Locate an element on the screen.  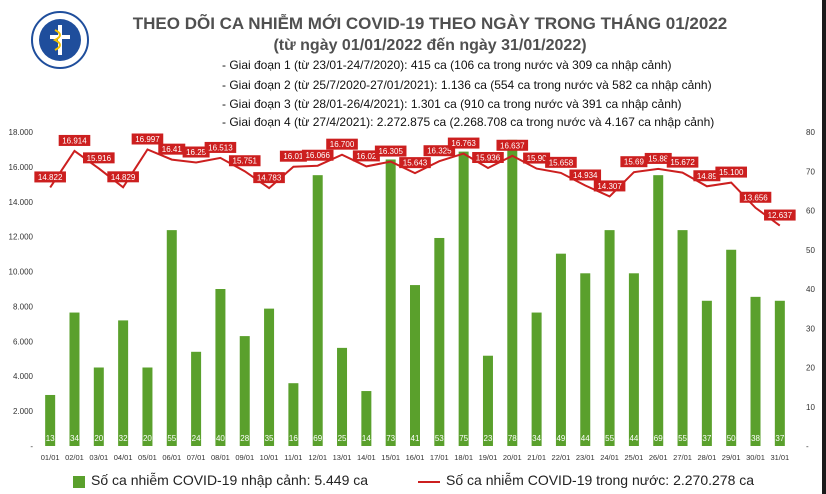
line-value-label: 16.02 is located at coordinates (366, 156).